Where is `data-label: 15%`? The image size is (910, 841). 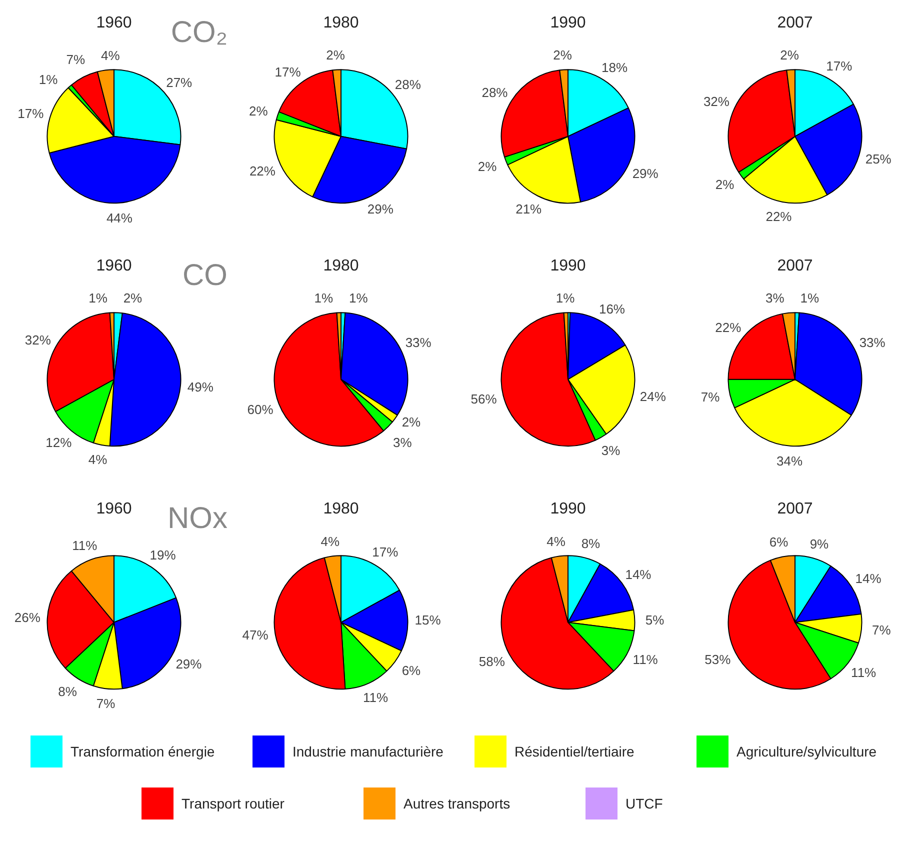 data-label: 15% is located at coordinates (428, 620).